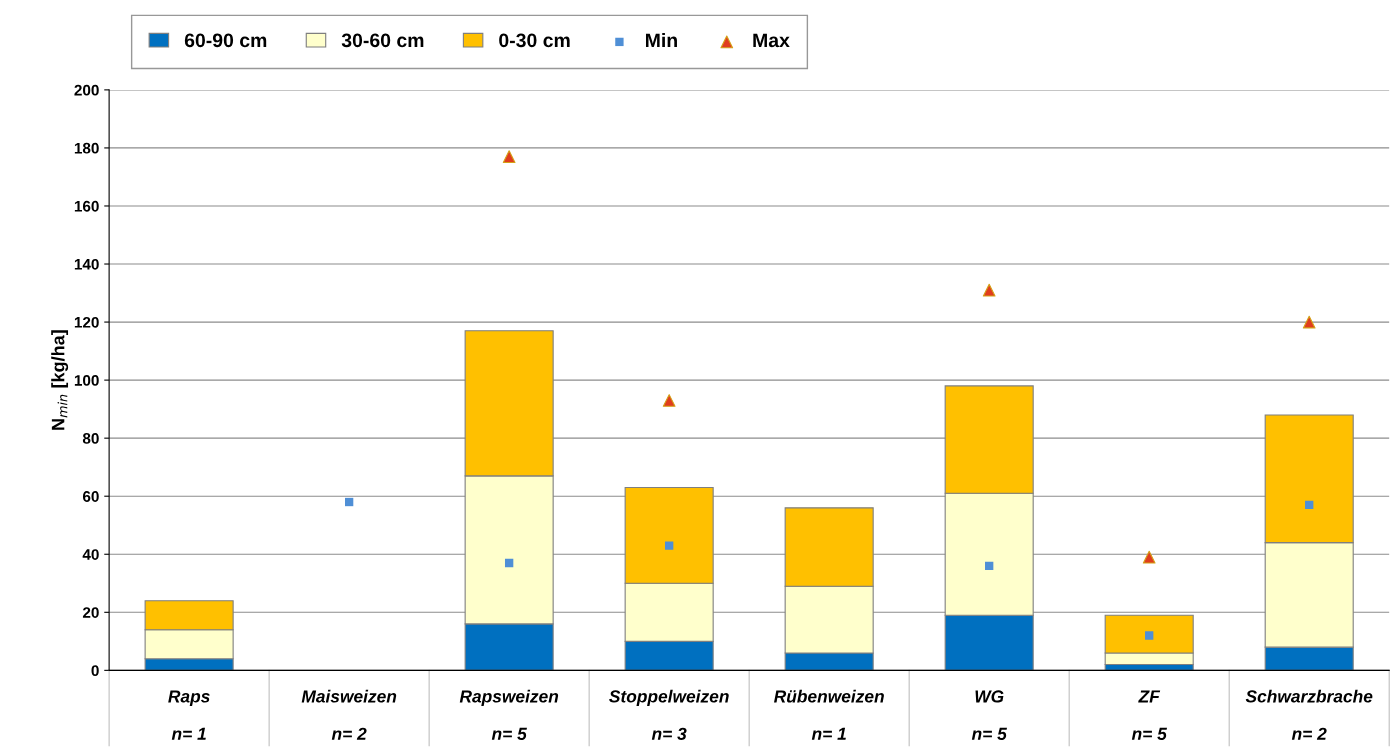  What do you see at coordinates (90, 554) in the screenshot?
I see `y-tick-label: 40` at bounding box center [90, 554].